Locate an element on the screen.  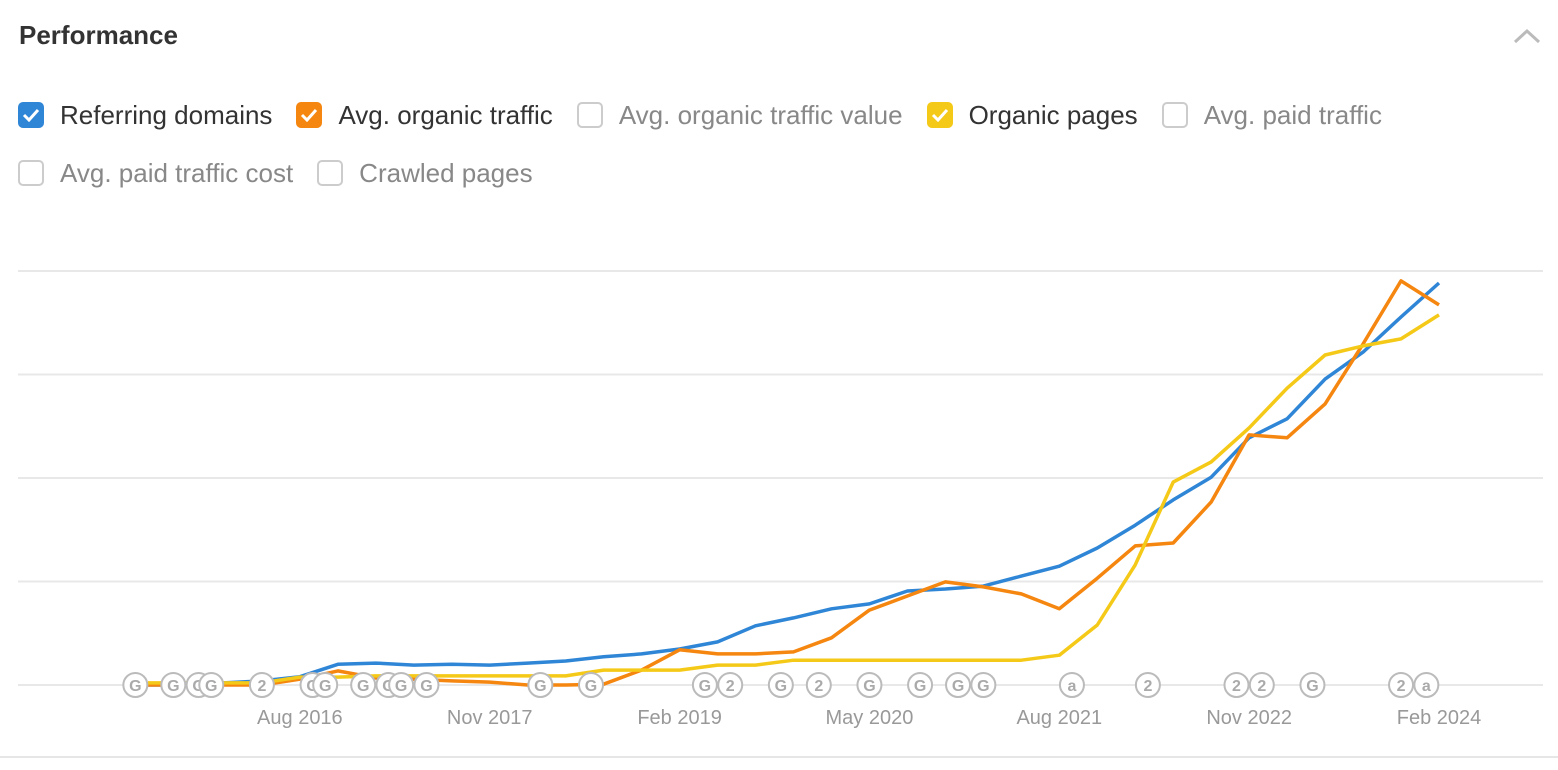
x-tick-label: May 2020 is located at coordinates (870, 718).